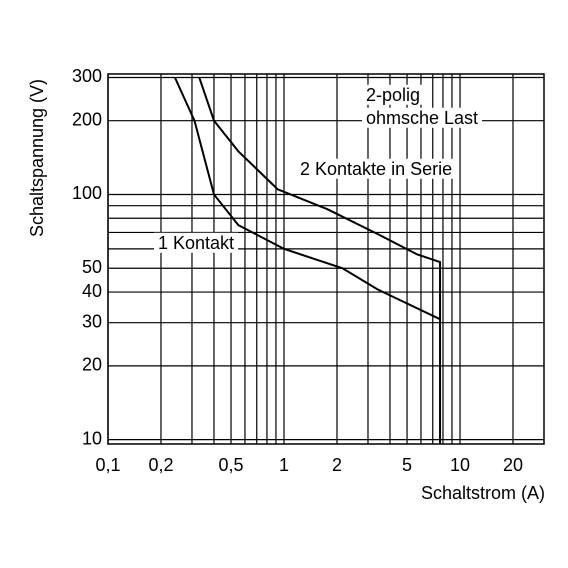  What do you see at coordinates (513, 465) in the screenshot?
I see `x-tick-label: 20` at bounding box center [513, 465].